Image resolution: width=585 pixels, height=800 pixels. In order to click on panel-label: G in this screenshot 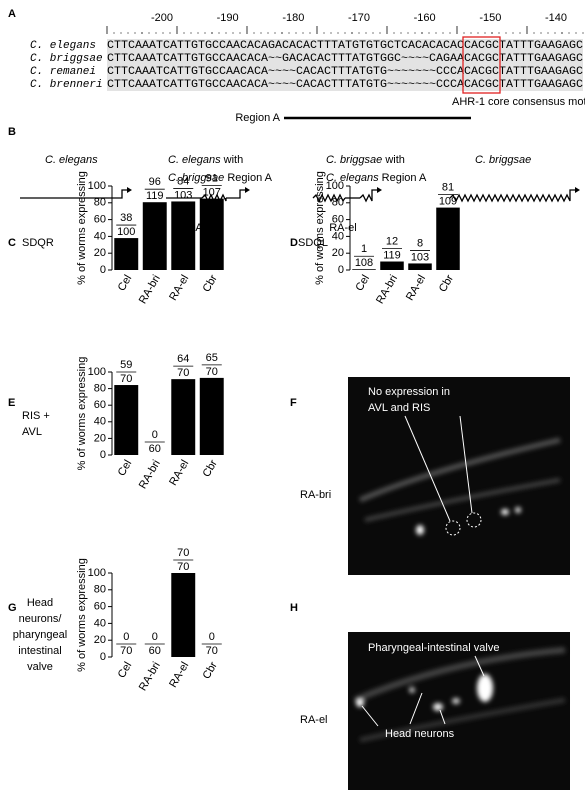, I will do `click(12, 608)`.